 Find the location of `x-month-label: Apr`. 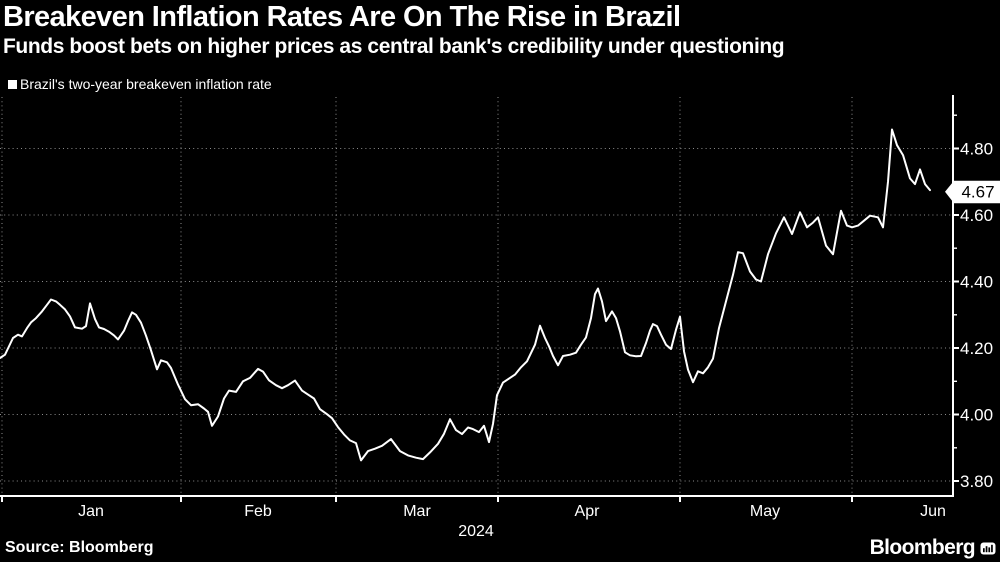

x-month-label: Apr is located at coordinates (588, 511).